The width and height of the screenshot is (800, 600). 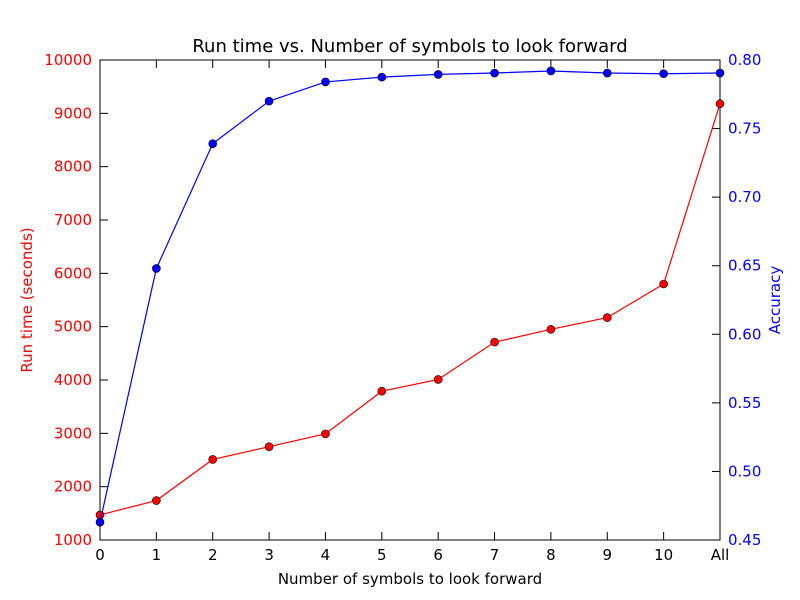 What do you see at coordinates (744, 334) in the screenshot?
I see `right-y-tick-label: 0.60` at bounding box center [744, 334].